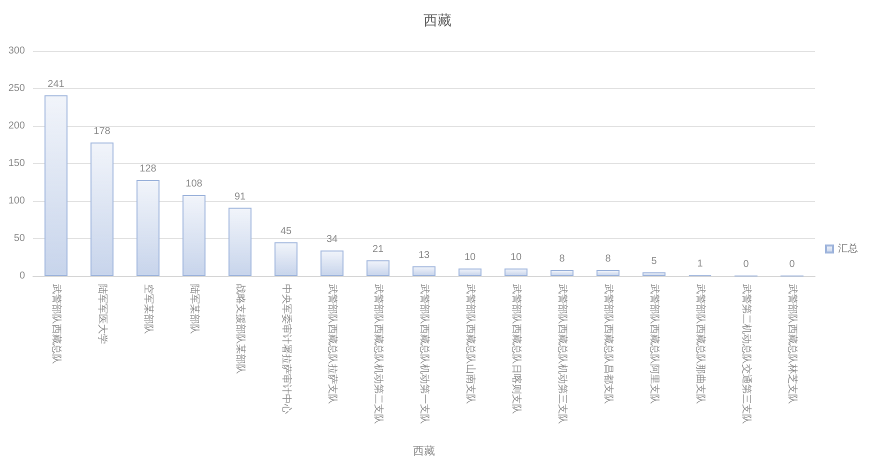 This screenshot has height=470, width=875. What do you see at coordinates (792, 344) in the screenshot?
I see `x-tick-label: 武警部队西藏总队林芝支队` at bounding box center [792, 344].